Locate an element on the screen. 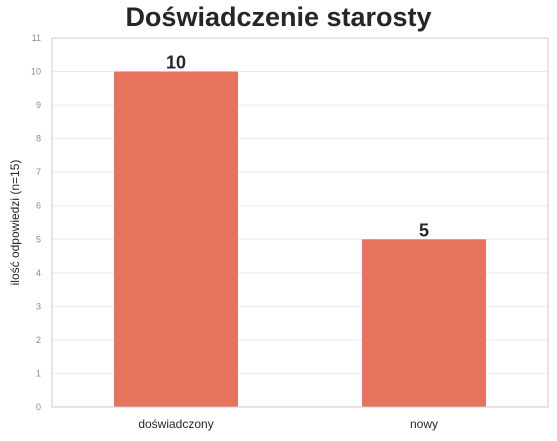 This screenshot has height=441, width=557. y-tick-label: 11 is located at coordinates (36, 38).